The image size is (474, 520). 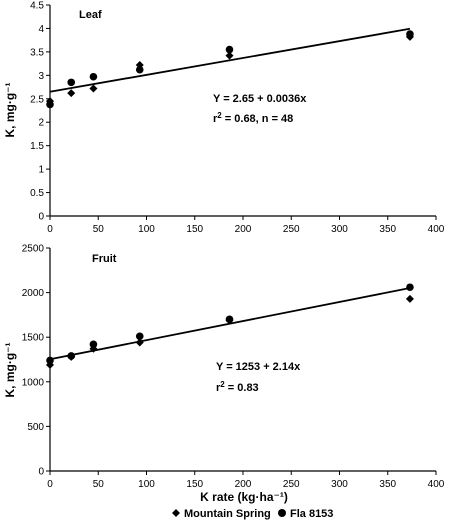 What do you see at coordinates (339, 484) in the screenshot?
I see `fruit-x-tick-label: 300` at bounding box center [339, 484].